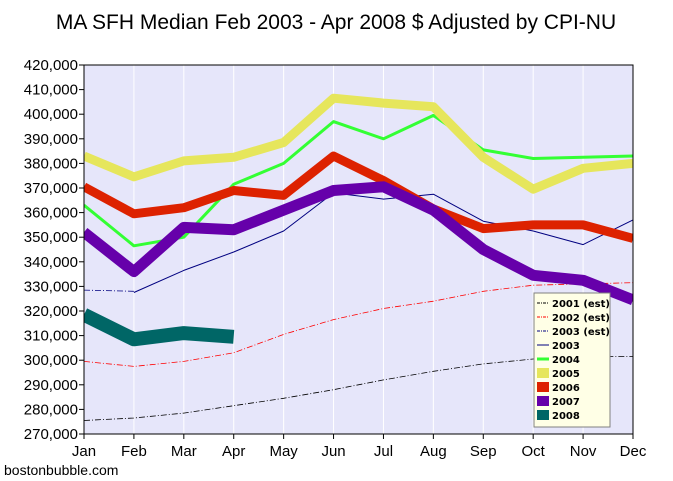 The height and width of the screenshot is (481, 673). What do you see at coordinates (566, 360) in the screenshot?
I see `legend-label-2004: 2004` at bounding box center [566, 360].